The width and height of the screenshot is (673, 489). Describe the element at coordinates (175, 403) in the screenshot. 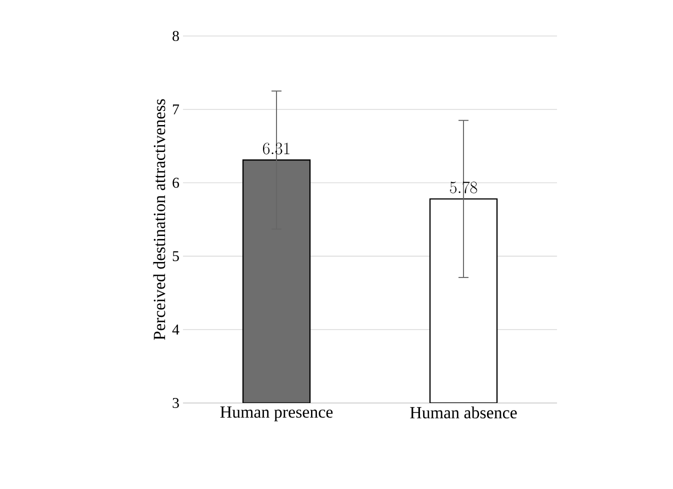

I see `y-tick-label: 3` at that location.